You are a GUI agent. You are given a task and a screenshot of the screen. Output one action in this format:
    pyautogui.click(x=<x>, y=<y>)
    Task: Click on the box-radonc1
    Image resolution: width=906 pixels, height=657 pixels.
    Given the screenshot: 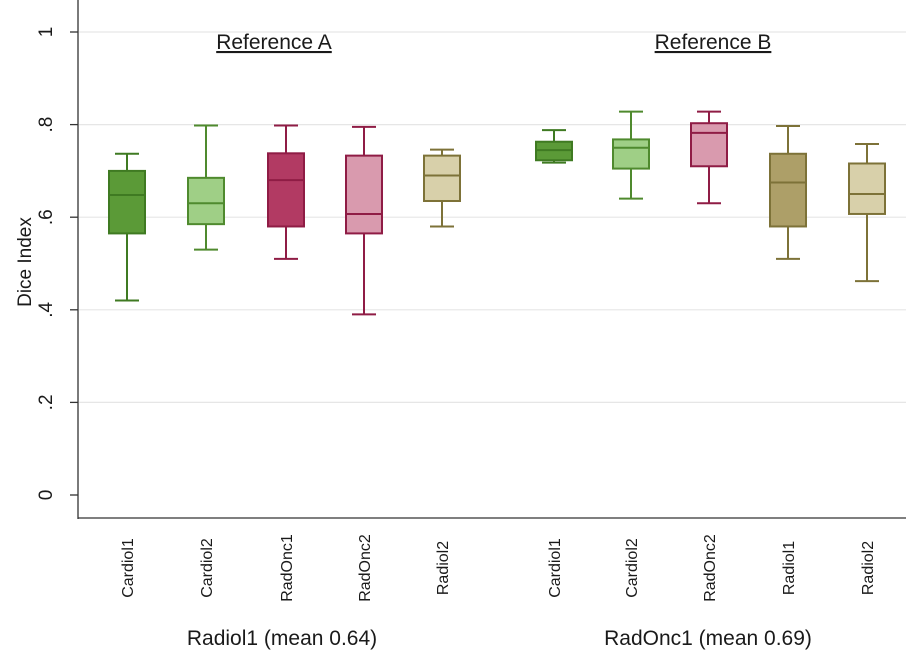 What is the action you would take?
    pyautogui.click(x=286, y=192)
    